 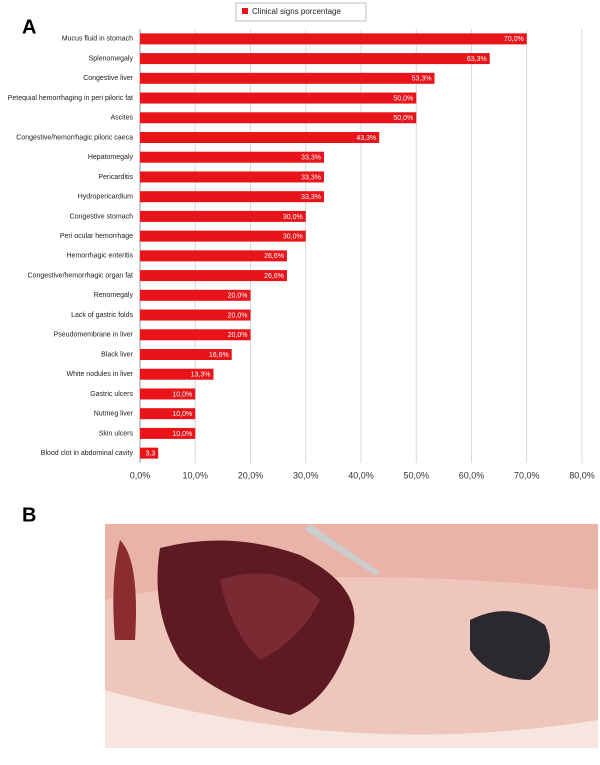 What do you see at coordinates (105, 197) in the screenshot?
I see `y-tick-label: Hydropericardium` at bounding box center [105, 197].